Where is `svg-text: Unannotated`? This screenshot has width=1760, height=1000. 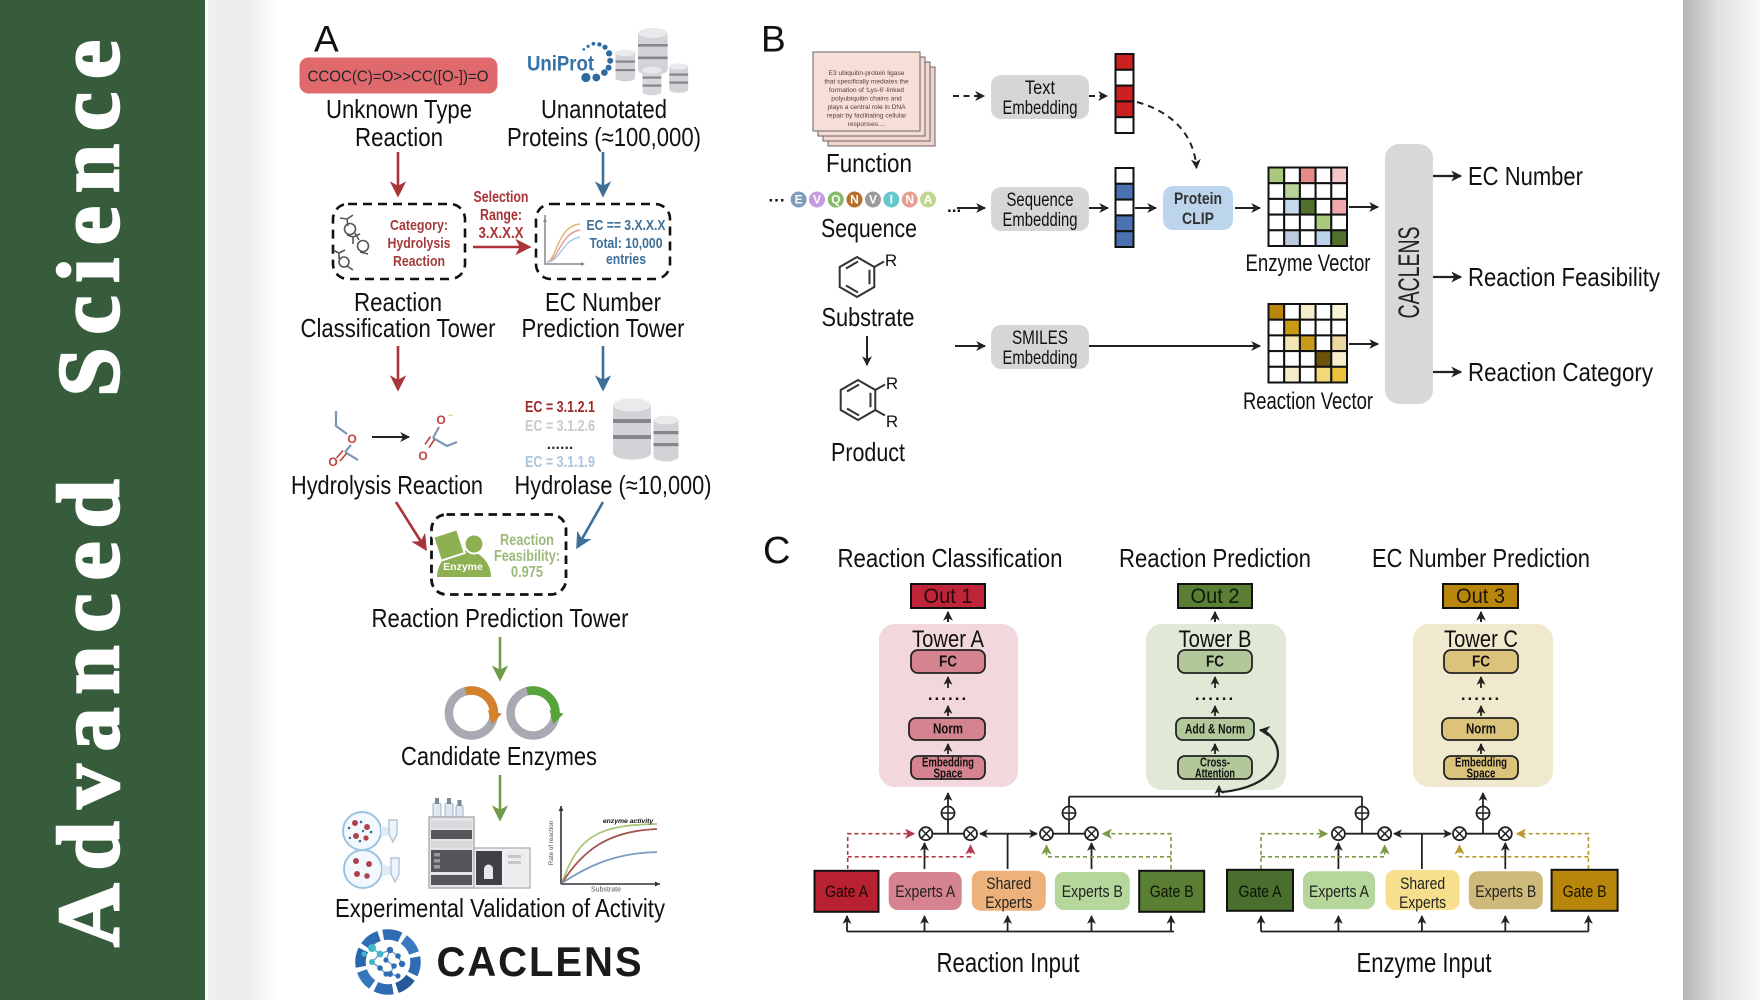
svg-text: Unannotated is located at coordinates (604, 109).